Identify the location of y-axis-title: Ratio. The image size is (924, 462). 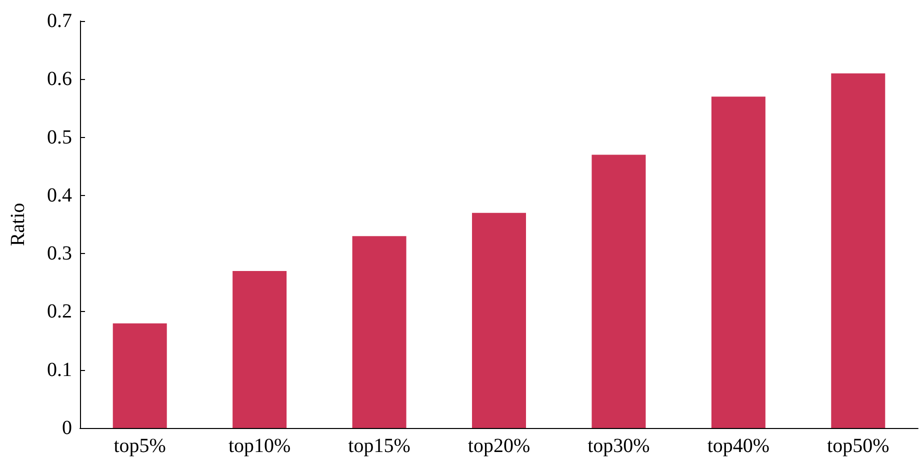
(18, 224).